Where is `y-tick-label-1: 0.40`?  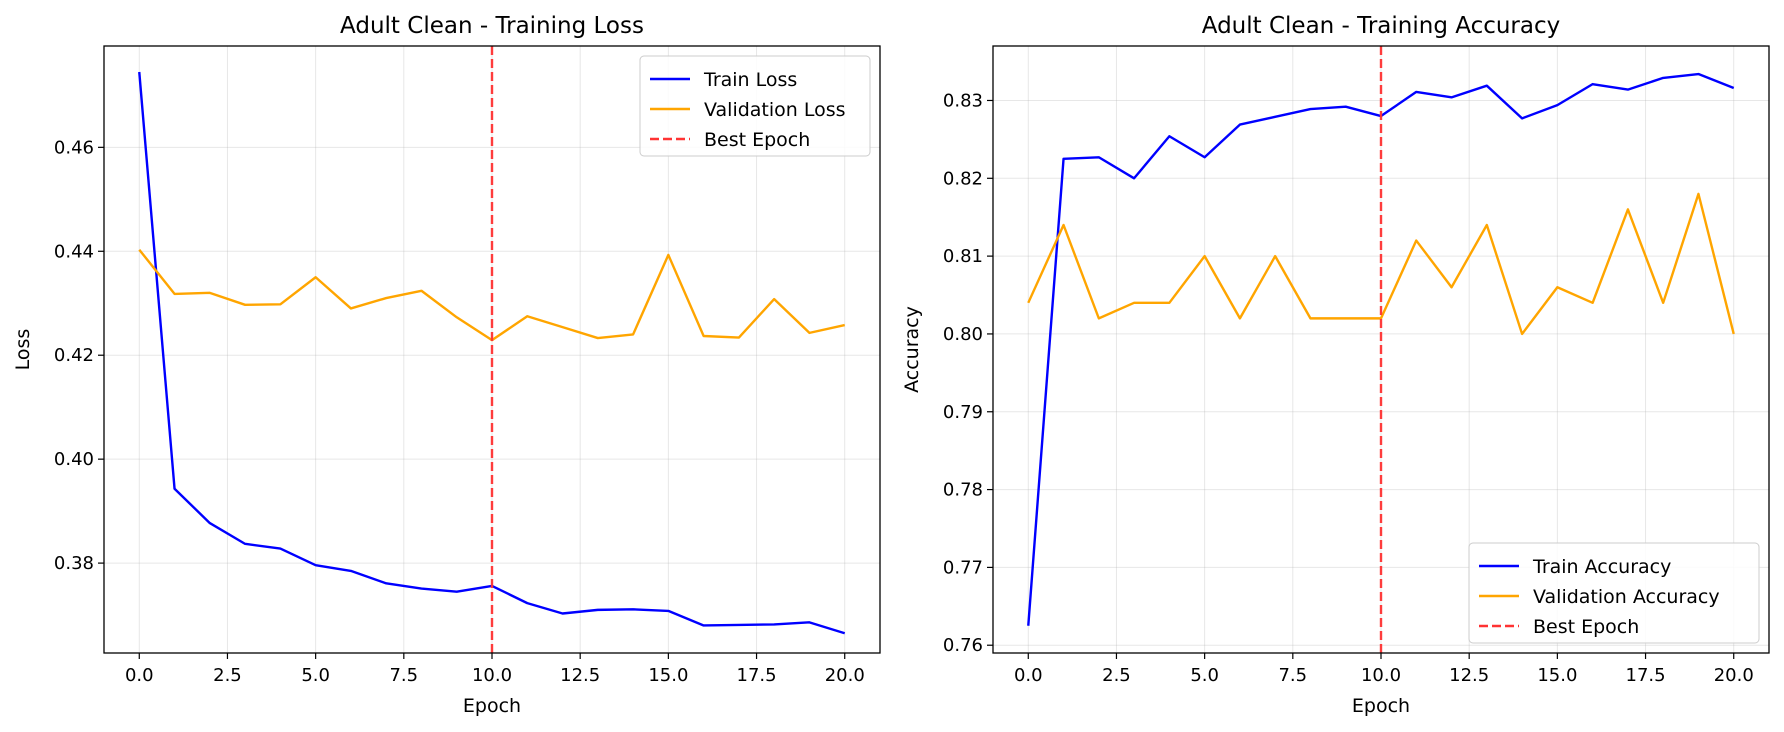 y-tick-label-1: 0.40 is located at coordinates (74, 459).